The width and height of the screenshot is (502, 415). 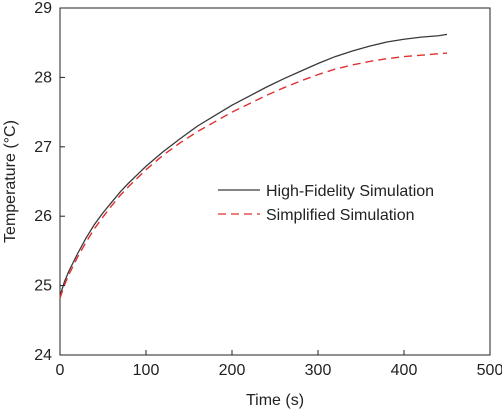 What do you see at coordinates (43, 286) in the screenshot?
I see `y-tick-label: 25` at bounding box center [43, 286].